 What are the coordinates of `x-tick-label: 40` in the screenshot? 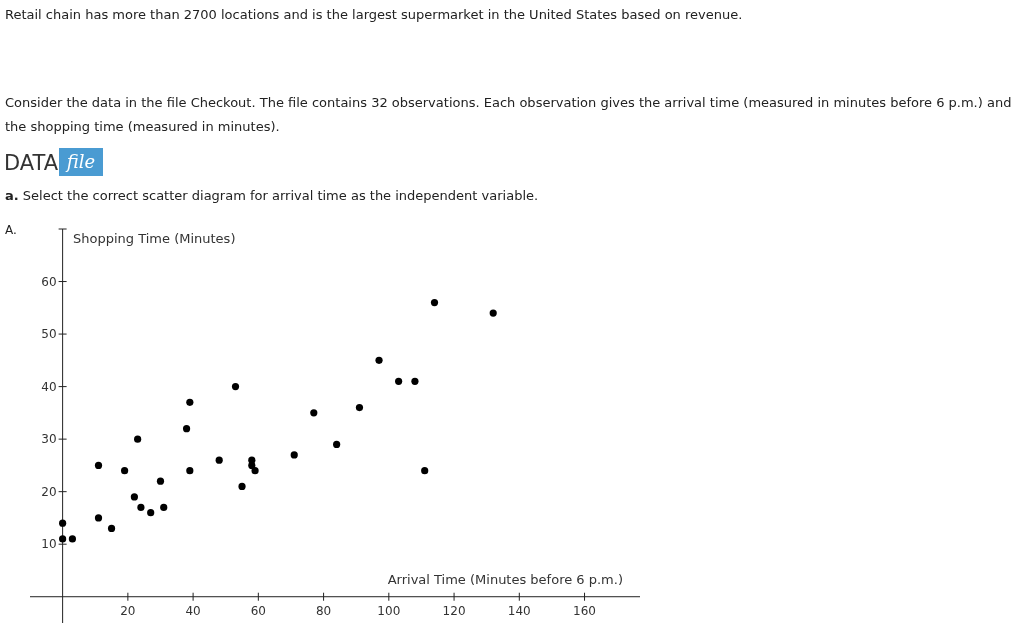 It's located at (193, 610).